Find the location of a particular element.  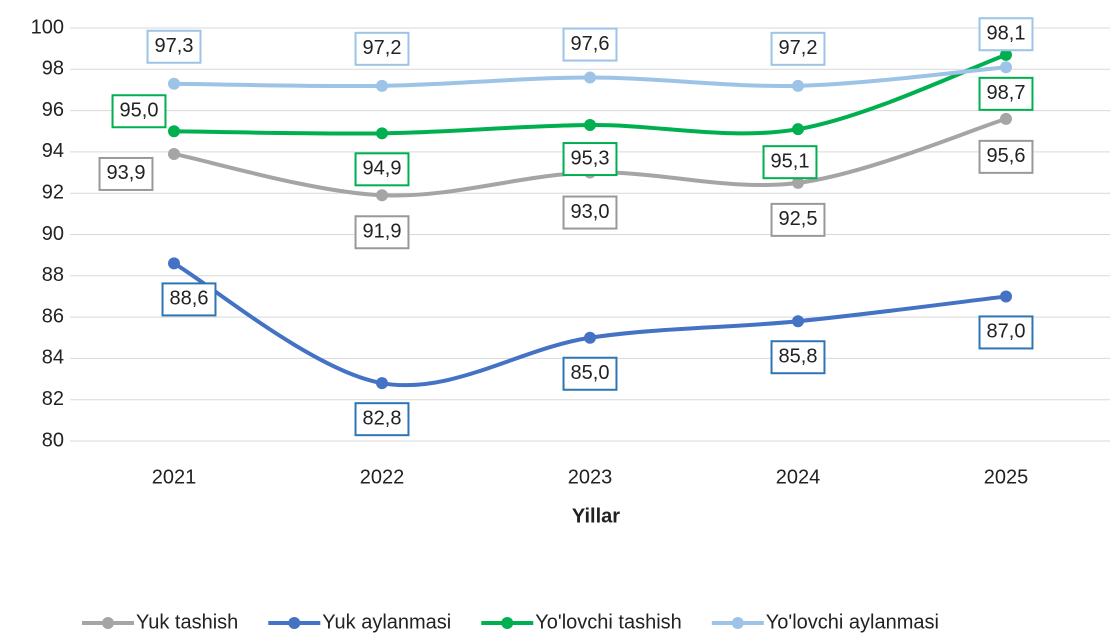

x-tick-label: 2022 is located at coordinates (382, 477).